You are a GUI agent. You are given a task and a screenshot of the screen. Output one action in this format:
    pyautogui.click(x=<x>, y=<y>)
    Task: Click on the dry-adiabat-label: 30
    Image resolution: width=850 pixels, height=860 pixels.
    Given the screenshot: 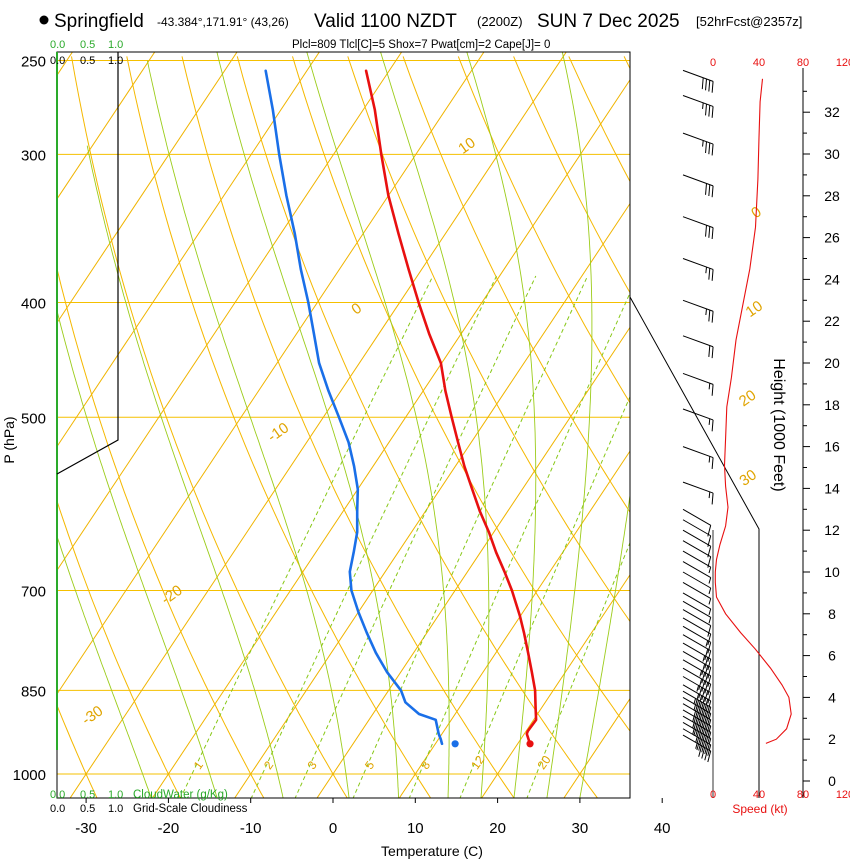 What is the action you would take?
    pyautogui.click(x=747, y=477)
    